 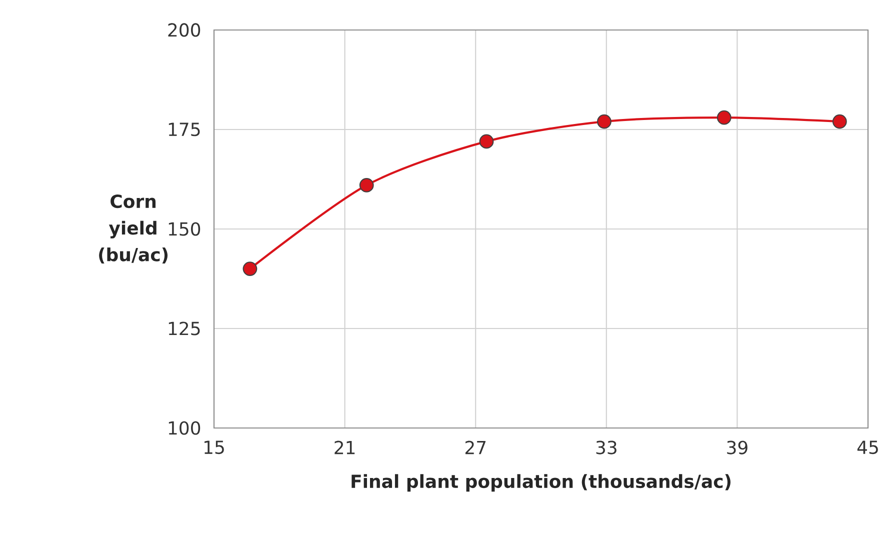 I want to click on y-axis-title: Corn yield (bu/ac), so click(x=133, y=229).